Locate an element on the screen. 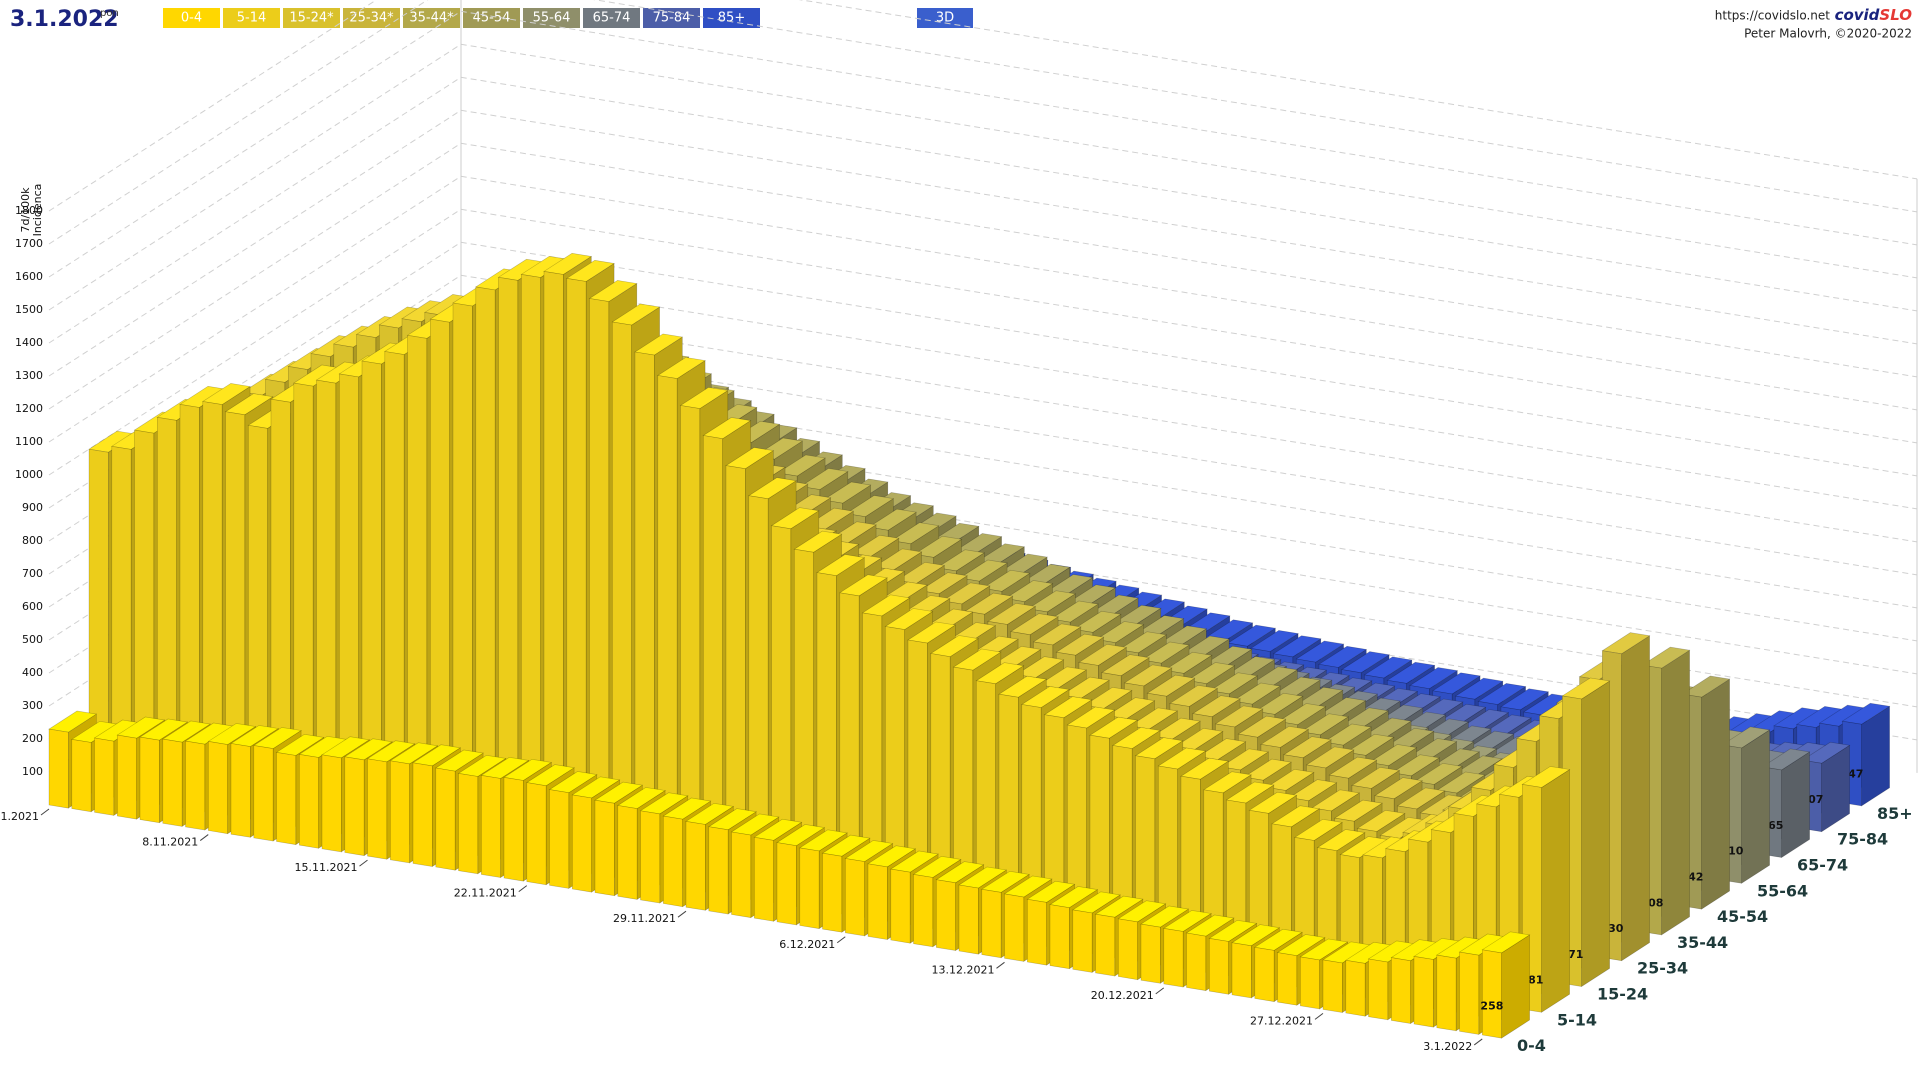 The image size is (1920, 1080). y-axis-label: 7d/100k is located at coordinates (25, 210).